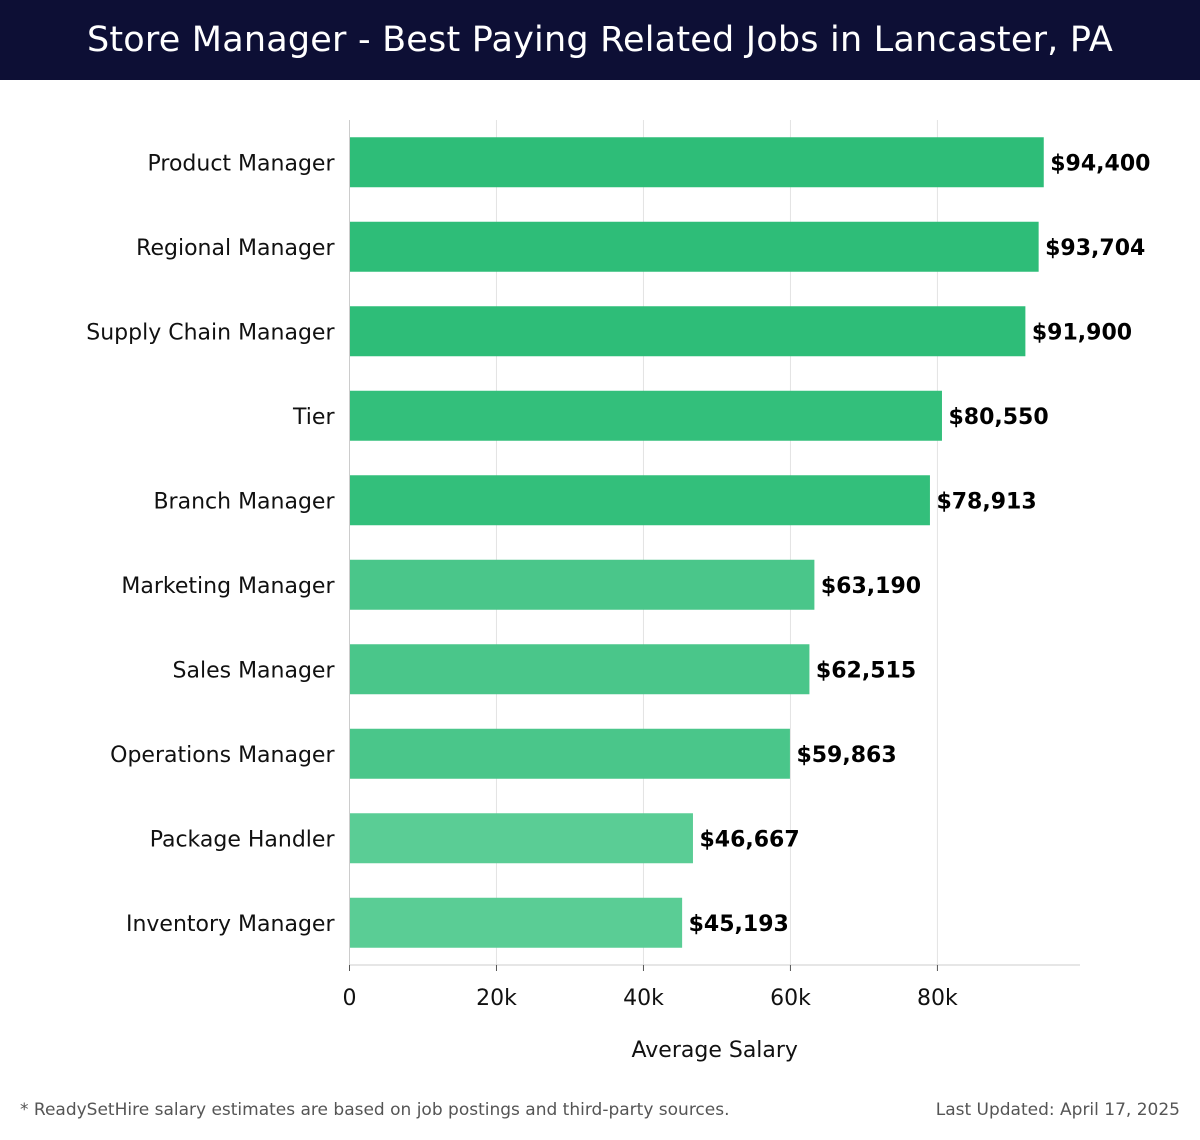  What do you see at coordinates (1082, 332) in the screenshot?
I see `value-label: $91,900` at bounding box center [1082, 332].